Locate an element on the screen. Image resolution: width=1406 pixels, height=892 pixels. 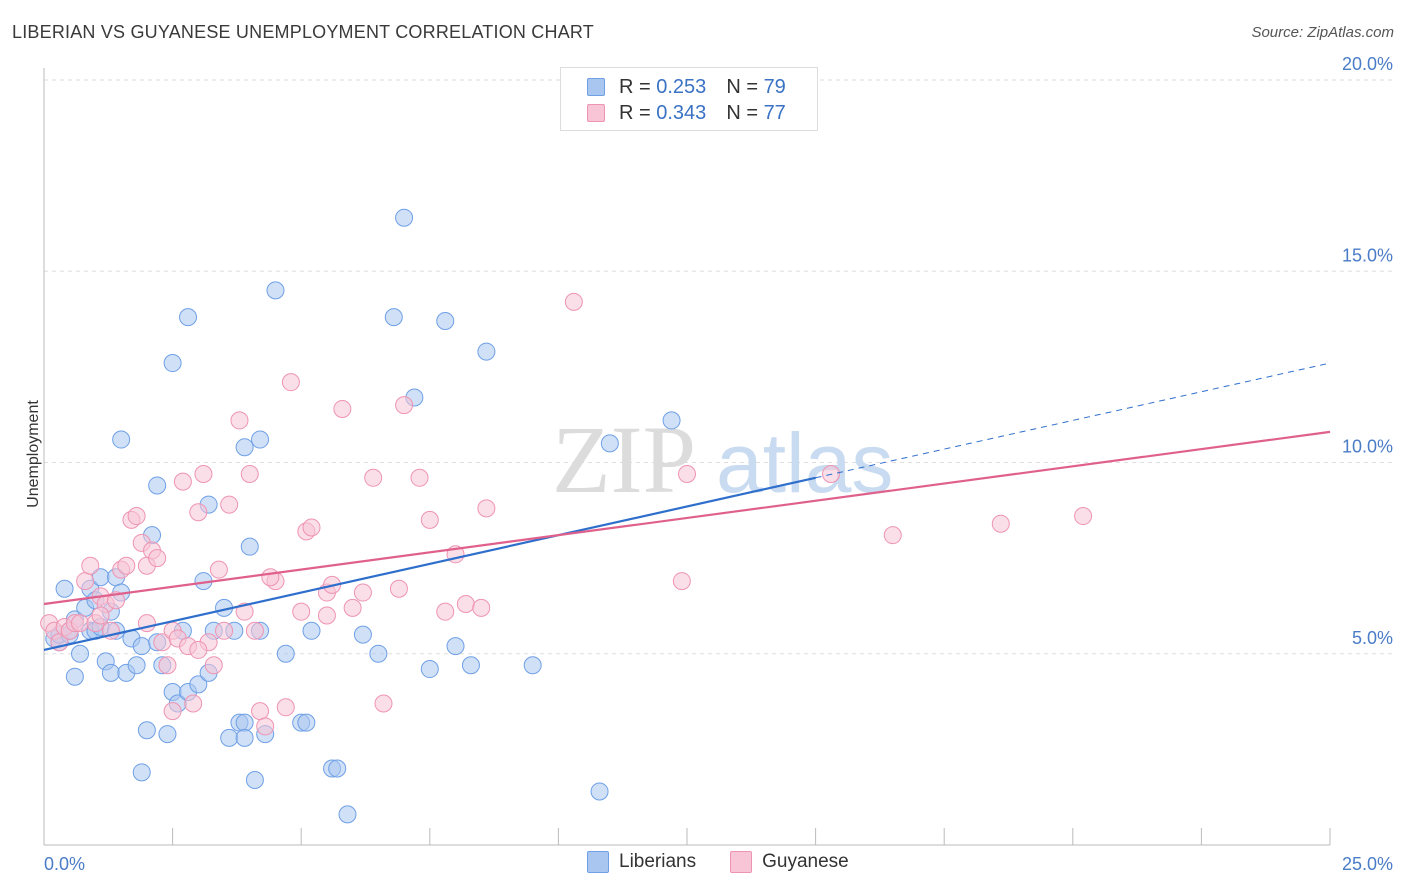
watermark-atlas: atlas is located at coordinates (804, 463).